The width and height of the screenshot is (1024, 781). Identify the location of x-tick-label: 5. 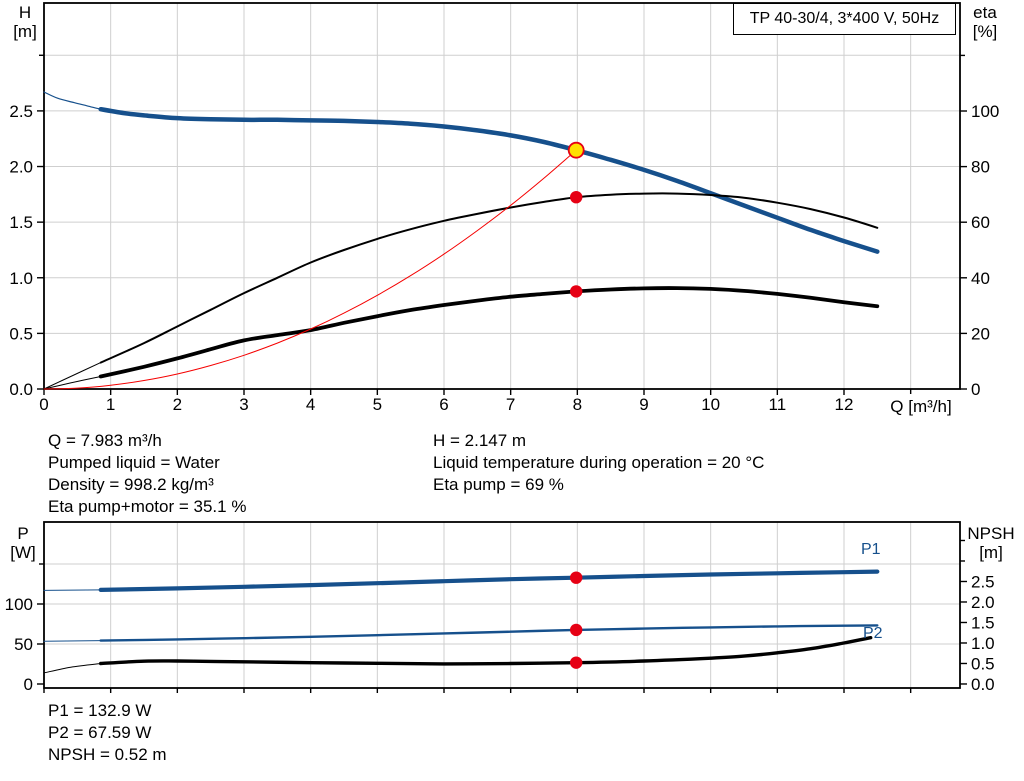
(377, 404).